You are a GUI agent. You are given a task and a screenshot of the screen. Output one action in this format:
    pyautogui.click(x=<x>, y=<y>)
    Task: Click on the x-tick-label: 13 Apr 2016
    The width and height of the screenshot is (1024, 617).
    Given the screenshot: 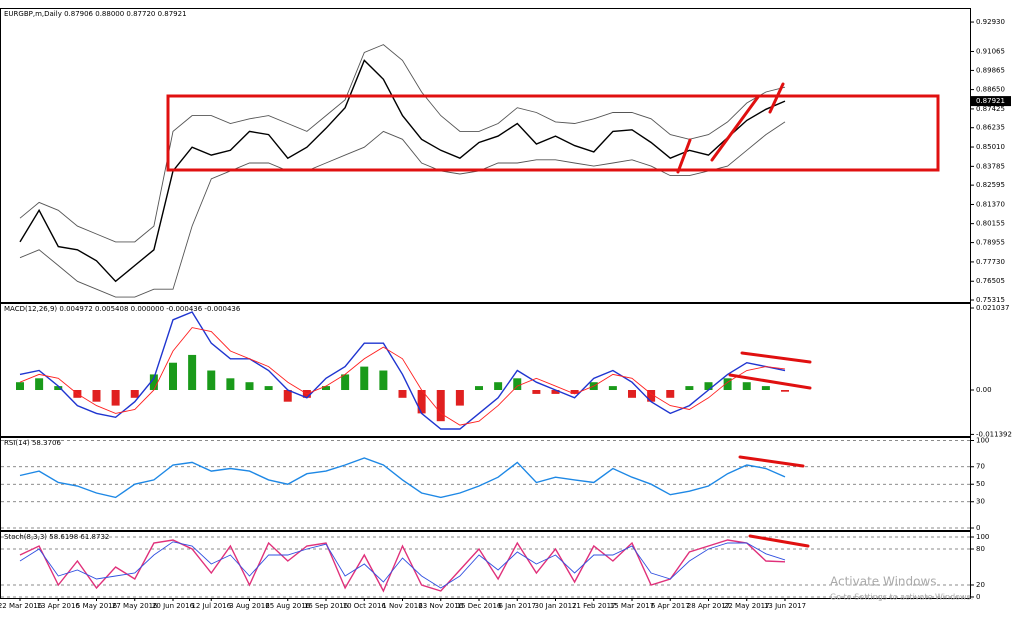 What is the action you would take?
    pyautogui.click(x=59, y=606)
    